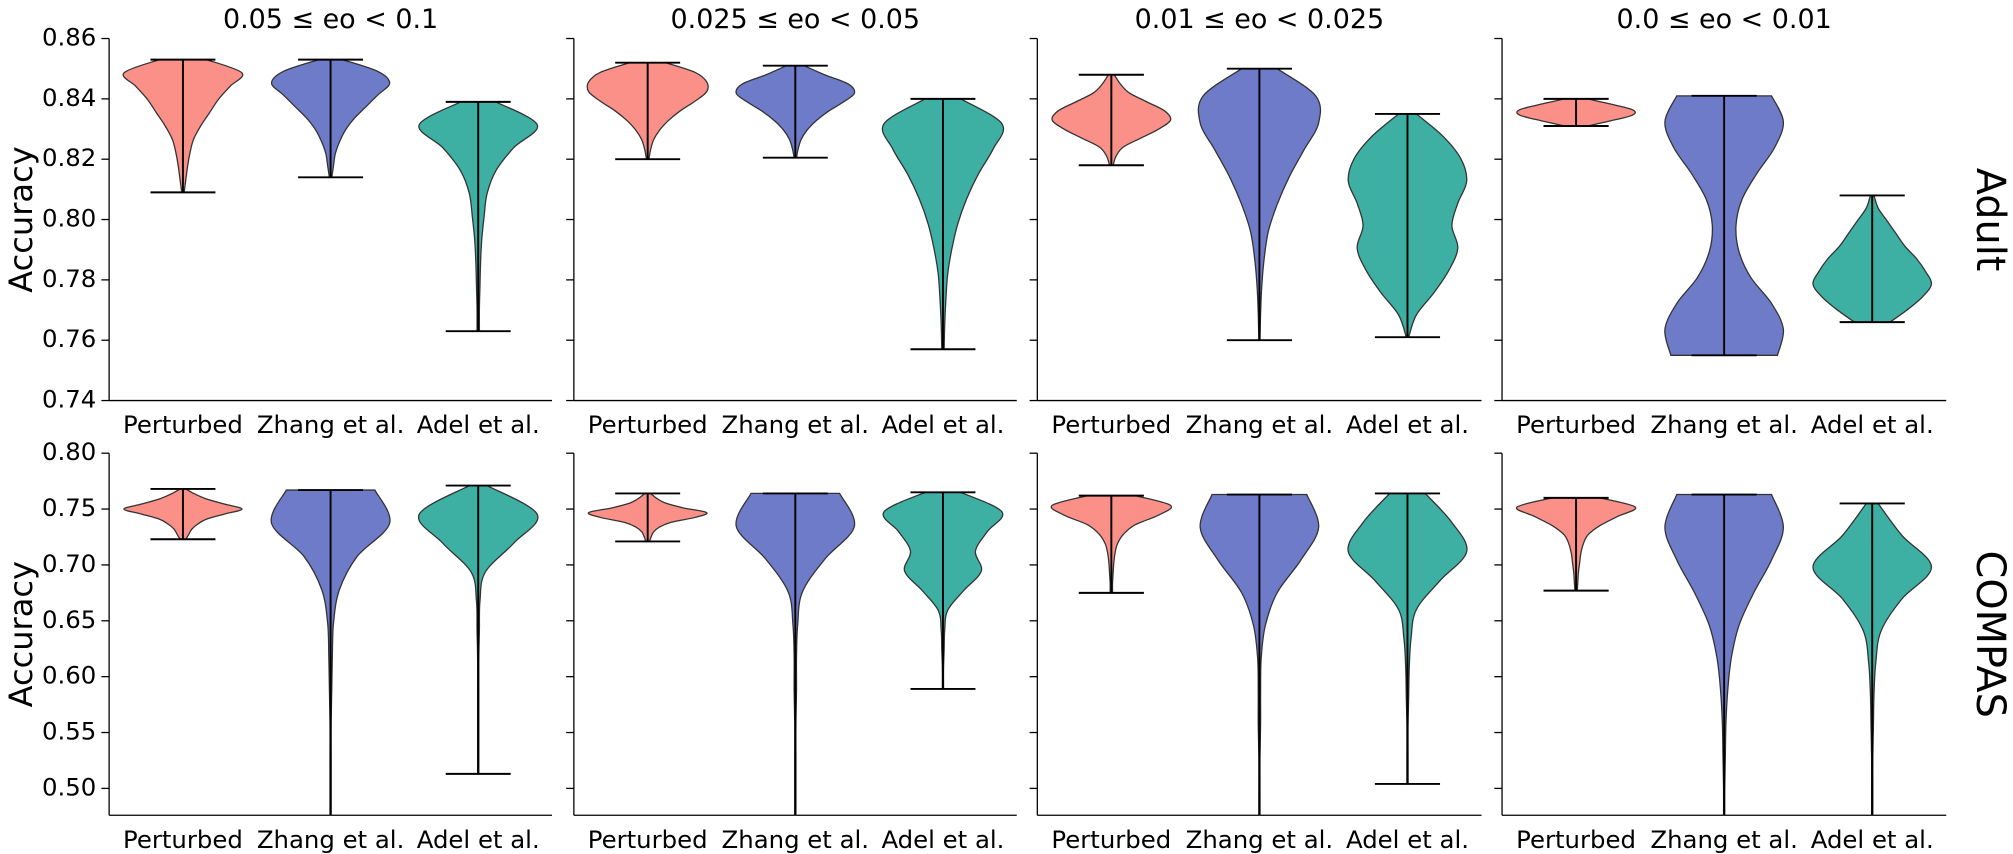  I want to click on y-tick-label: 0.84, so click(69, 97).